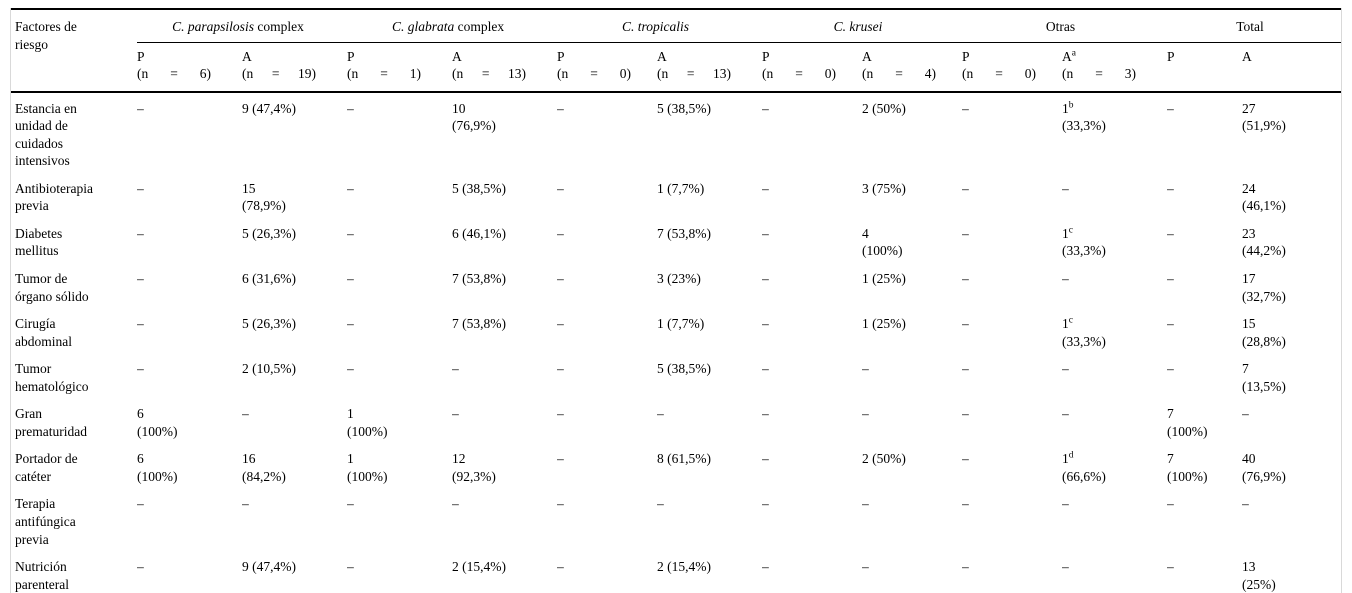 This screenshot has width=1352, height=593. What do you see at coordinates (676, 522) in the screenshot?
I see `table-row: Terapia antifúngica previa – – – – – – – – – – – –` at bounding box center [676, 522].